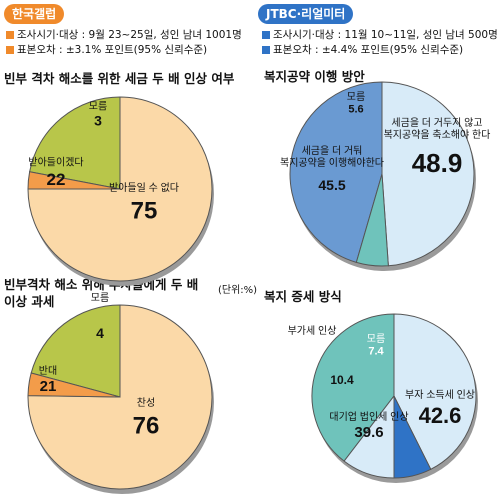 The width and height of the screenshot is (500, 497). I want to click on slice-value-label: 75, so click(144, 210).